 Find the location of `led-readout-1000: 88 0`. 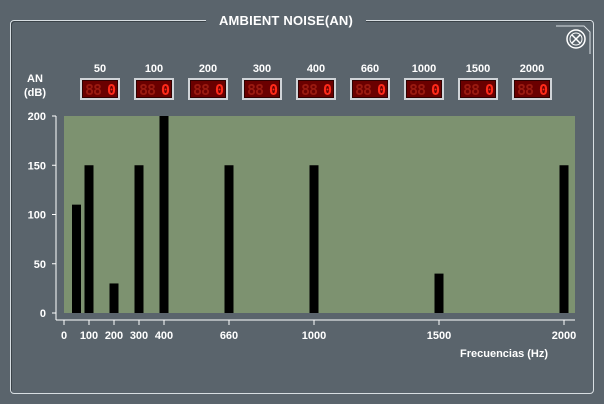

led-readout-1000: 88 0 is located at coordinates (424, 89).